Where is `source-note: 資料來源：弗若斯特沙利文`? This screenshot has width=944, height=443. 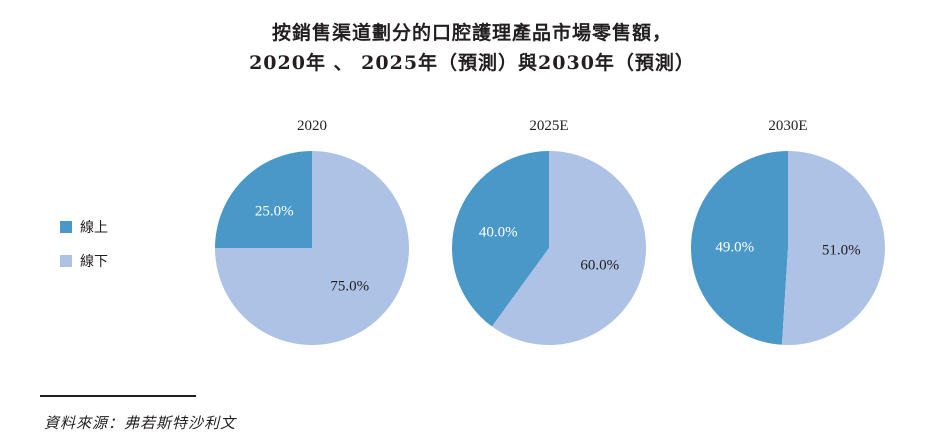
source-note: 資料來源：弗若斯特沙利文 is located at coordinates (140, 423).